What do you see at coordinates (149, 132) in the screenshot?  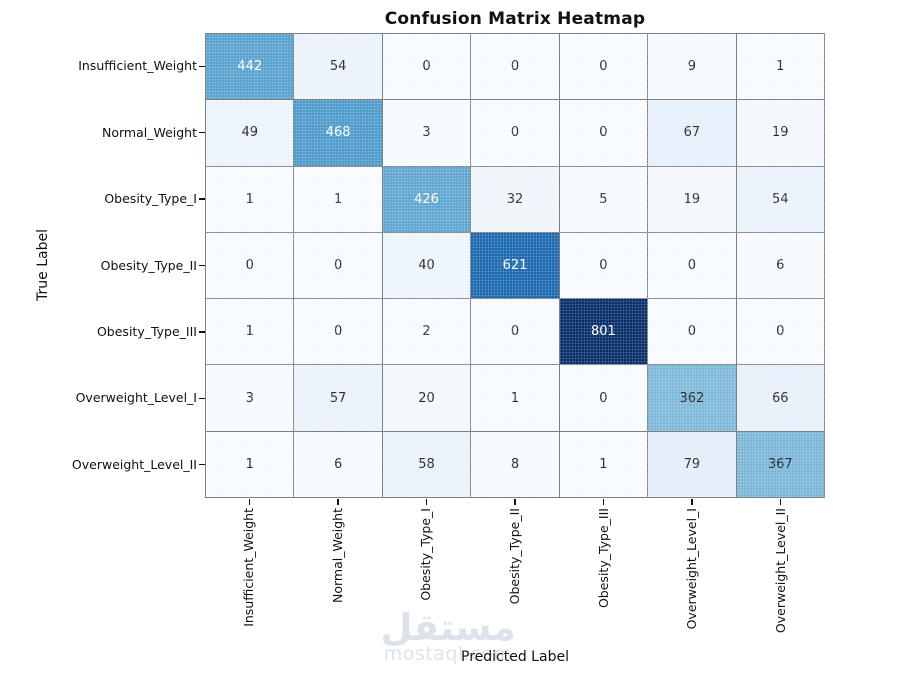 I see `y-tick-label: Normal_Weight` at bounding box center [149, 132].